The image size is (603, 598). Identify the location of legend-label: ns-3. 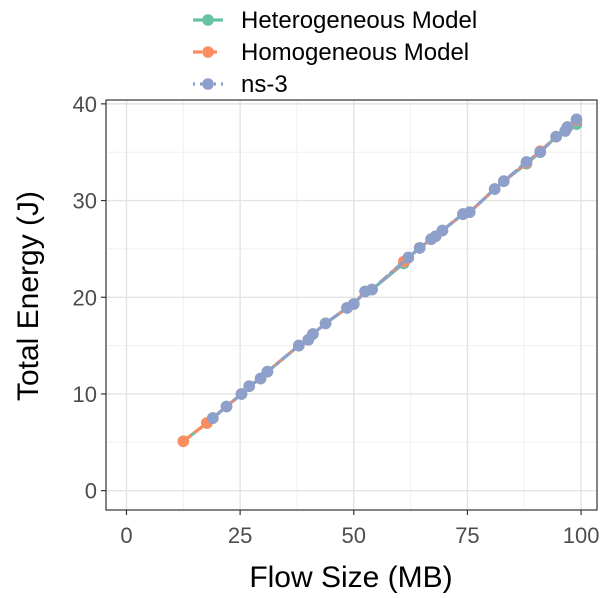
(264, 84).